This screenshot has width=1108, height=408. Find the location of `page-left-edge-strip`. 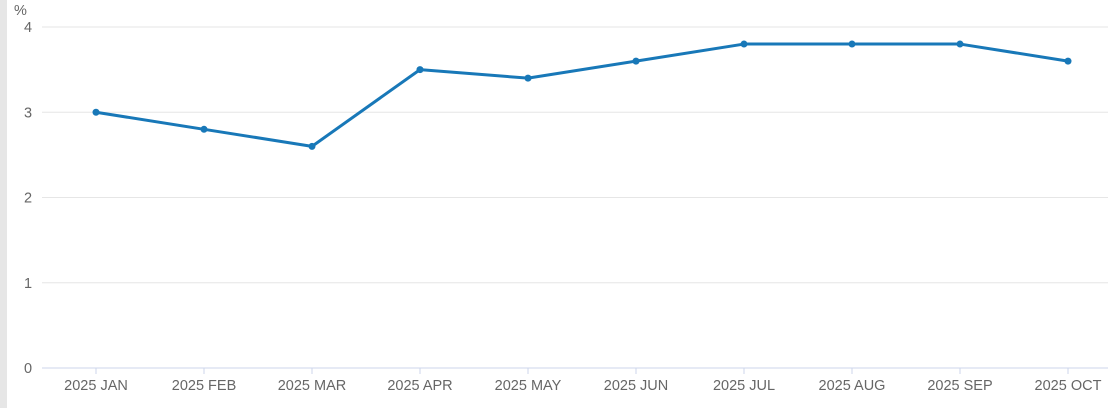

page-left-edge-strip is located at coordinates (3, 204).